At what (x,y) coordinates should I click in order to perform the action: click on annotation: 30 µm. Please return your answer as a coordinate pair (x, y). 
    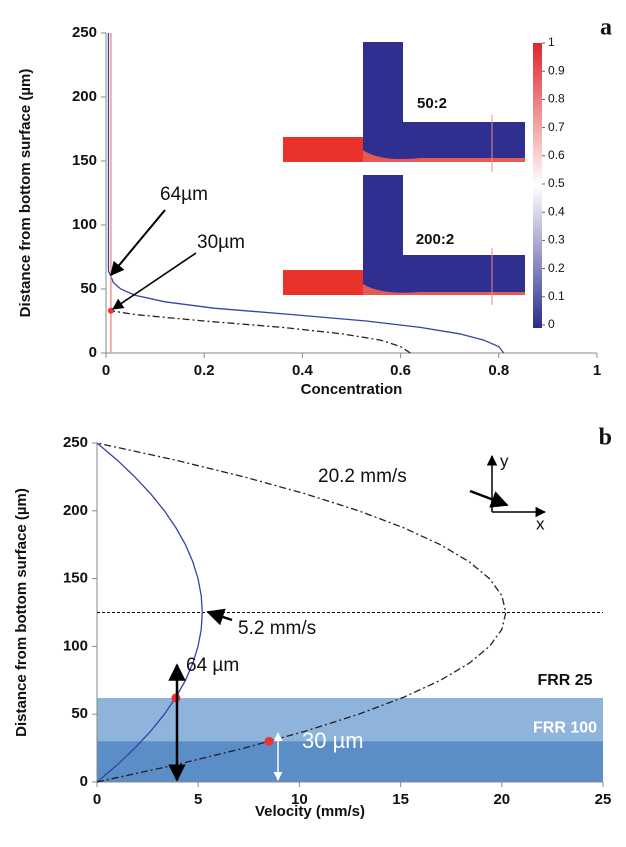
    Looking at the image, I should click on (333, 740).